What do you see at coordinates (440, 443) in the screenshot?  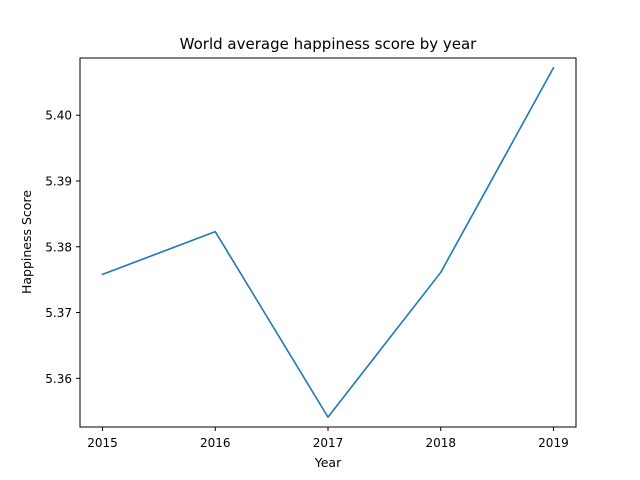 I see `x-tick-label: 2018` at bounding box center [440, 443].